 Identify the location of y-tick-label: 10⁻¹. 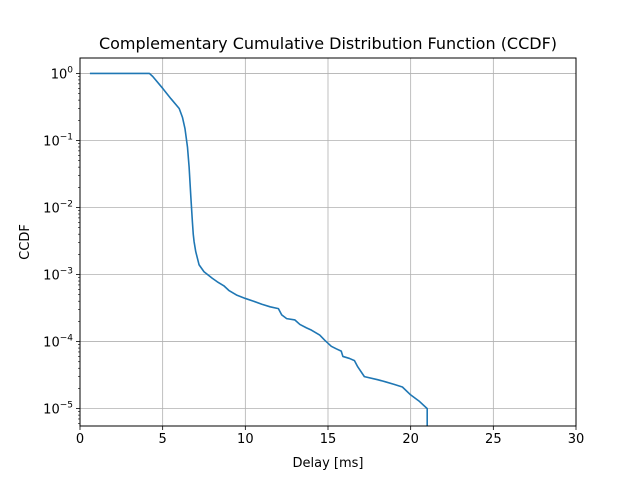
(58, 140).